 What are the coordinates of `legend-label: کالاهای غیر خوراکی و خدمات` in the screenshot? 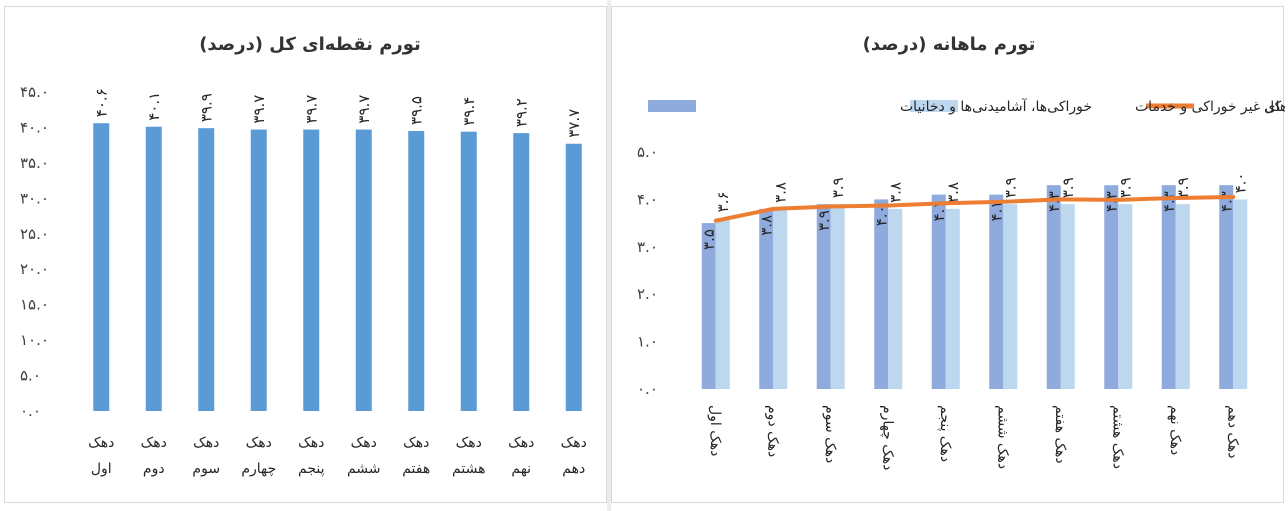 It's located at (1210, 107).